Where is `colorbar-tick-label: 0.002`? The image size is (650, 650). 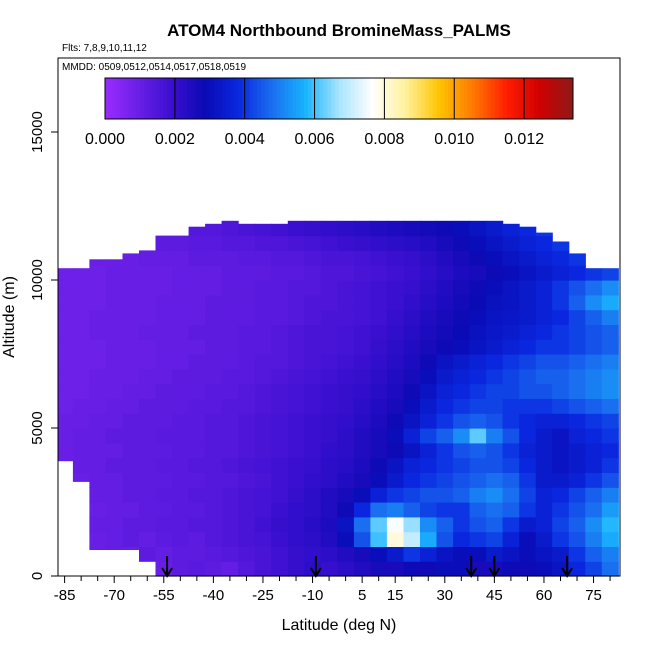 colorbar-tick-label: 0.002 is located at coordinates (175, 139).